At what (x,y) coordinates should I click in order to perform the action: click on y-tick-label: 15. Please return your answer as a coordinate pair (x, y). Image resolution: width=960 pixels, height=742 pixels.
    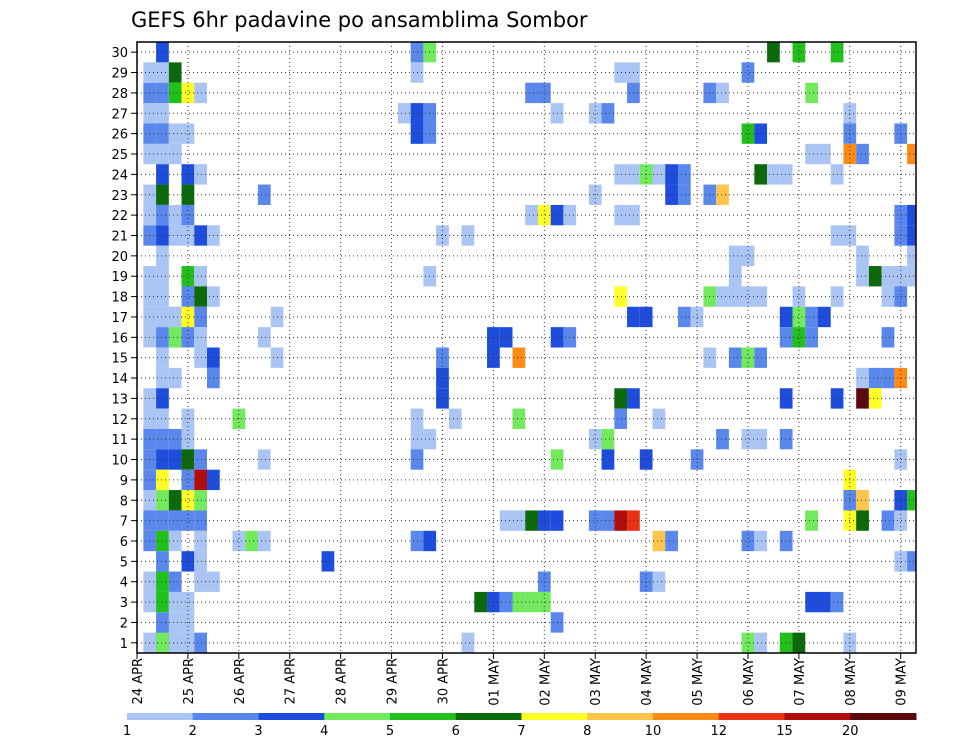
    Looking at the image, I should click on (119, 359).